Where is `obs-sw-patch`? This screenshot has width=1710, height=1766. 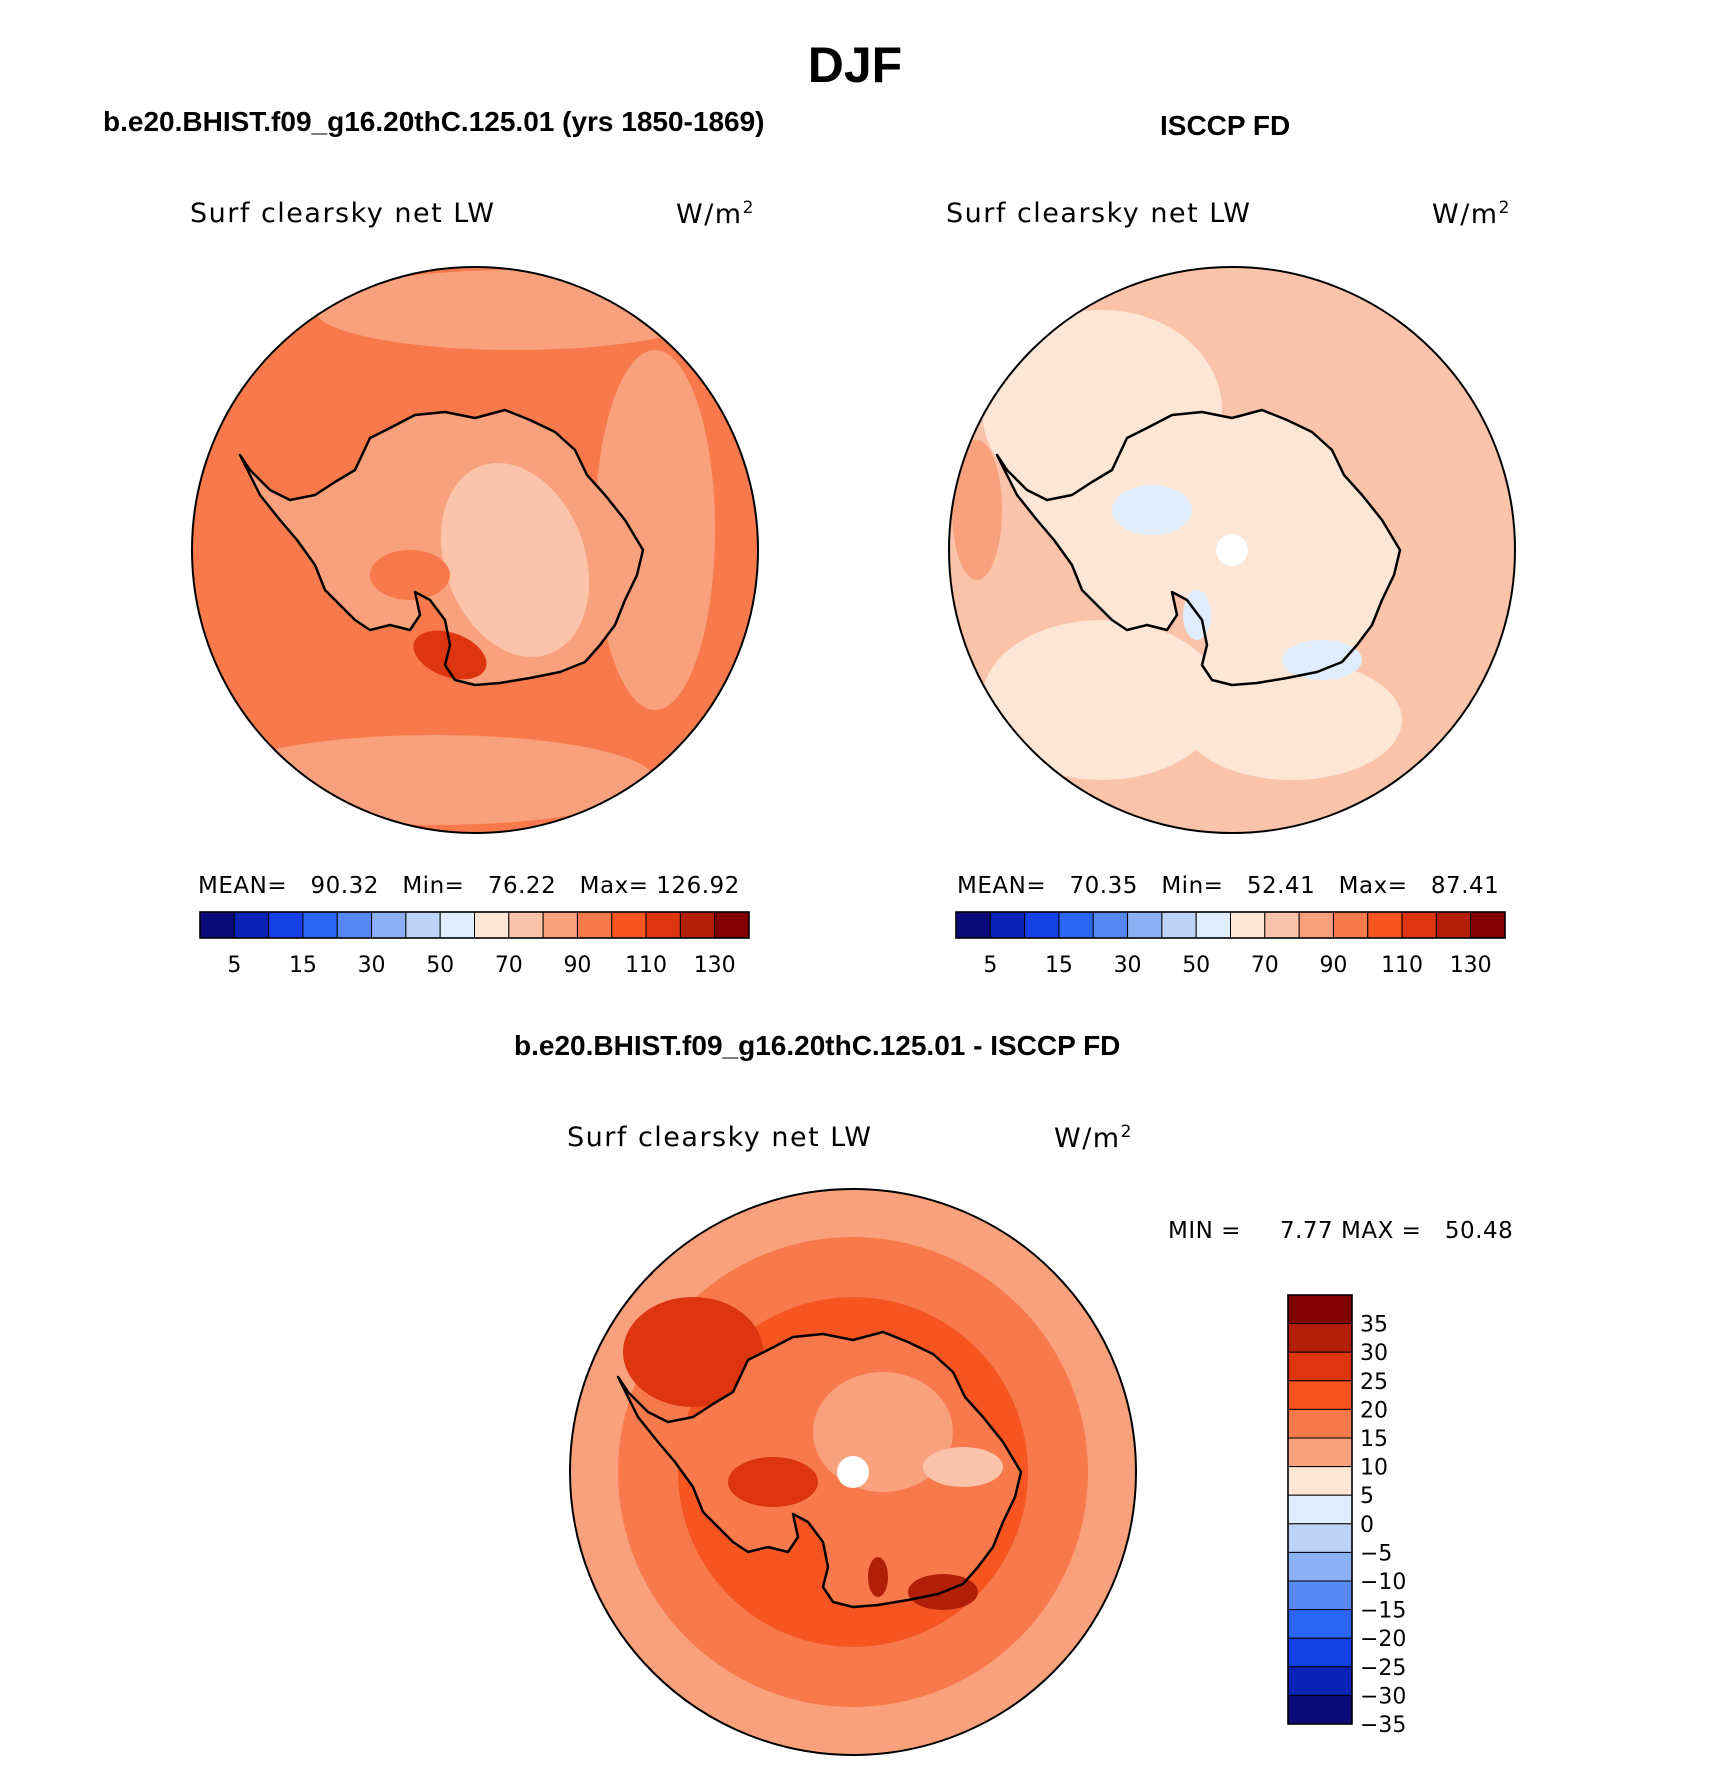 obs-sw-patch is located at coordinates (1102, 700).